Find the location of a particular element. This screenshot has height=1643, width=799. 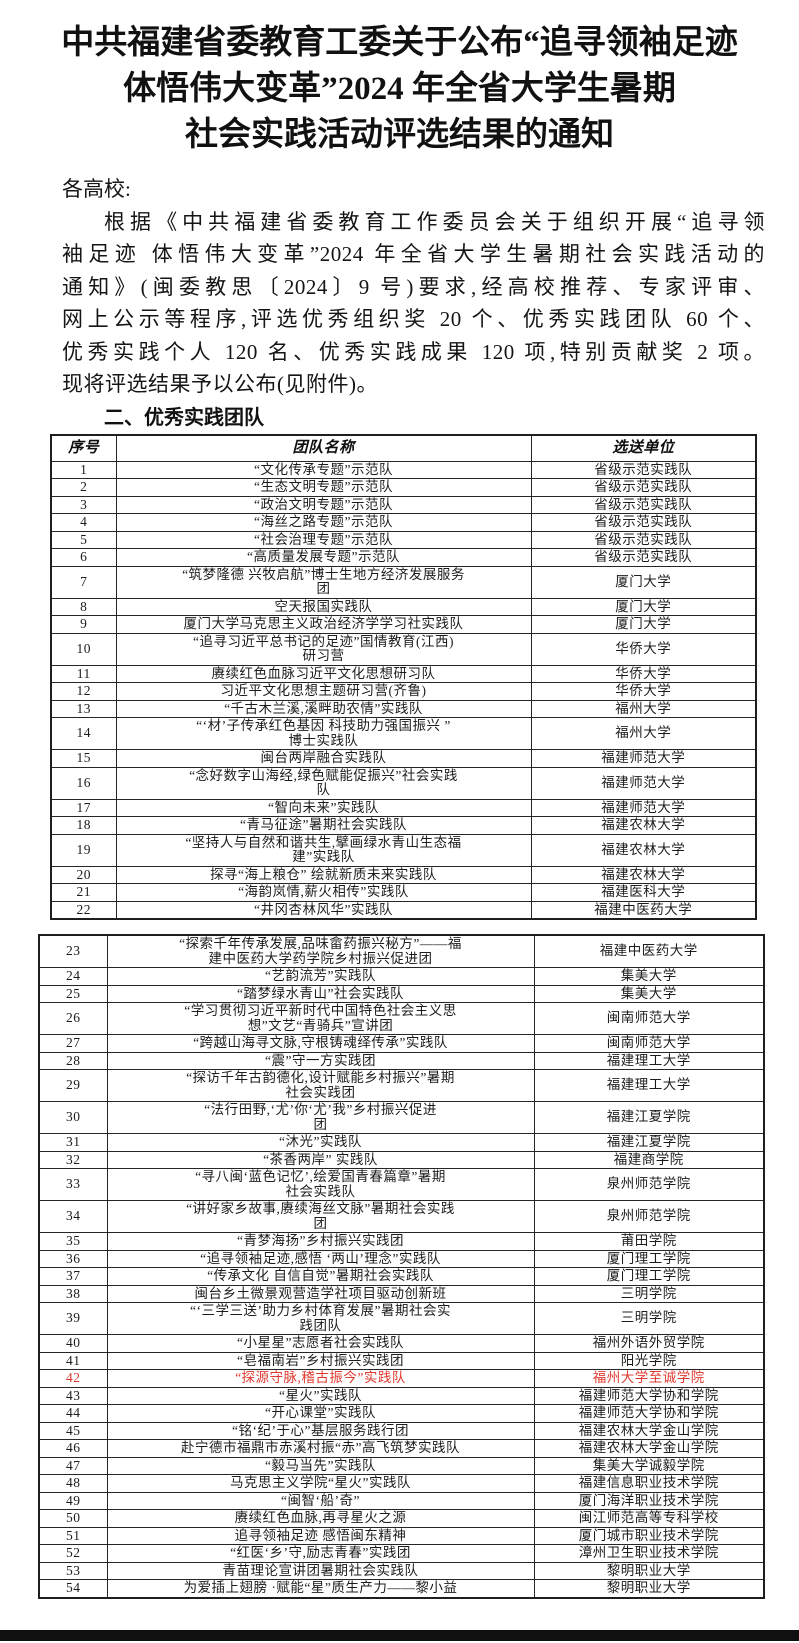

cell-index: 20 is located at coordinates (83, 874).